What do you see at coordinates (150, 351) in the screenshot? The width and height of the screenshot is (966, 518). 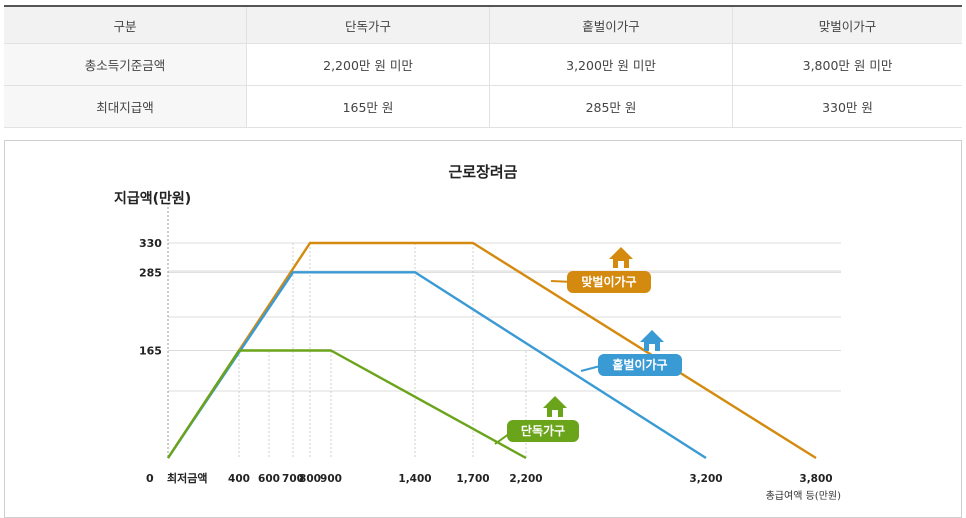 I see `y-tick-label: 165` at bounding box center [150, 351].